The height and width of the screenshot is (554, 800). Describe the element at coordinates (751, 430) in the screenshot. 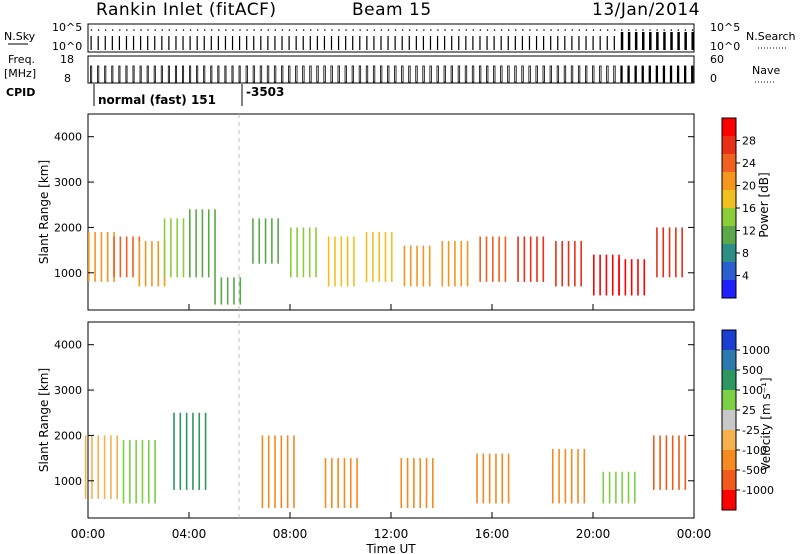

I see `colorbar-tick-label: -25` at that location.